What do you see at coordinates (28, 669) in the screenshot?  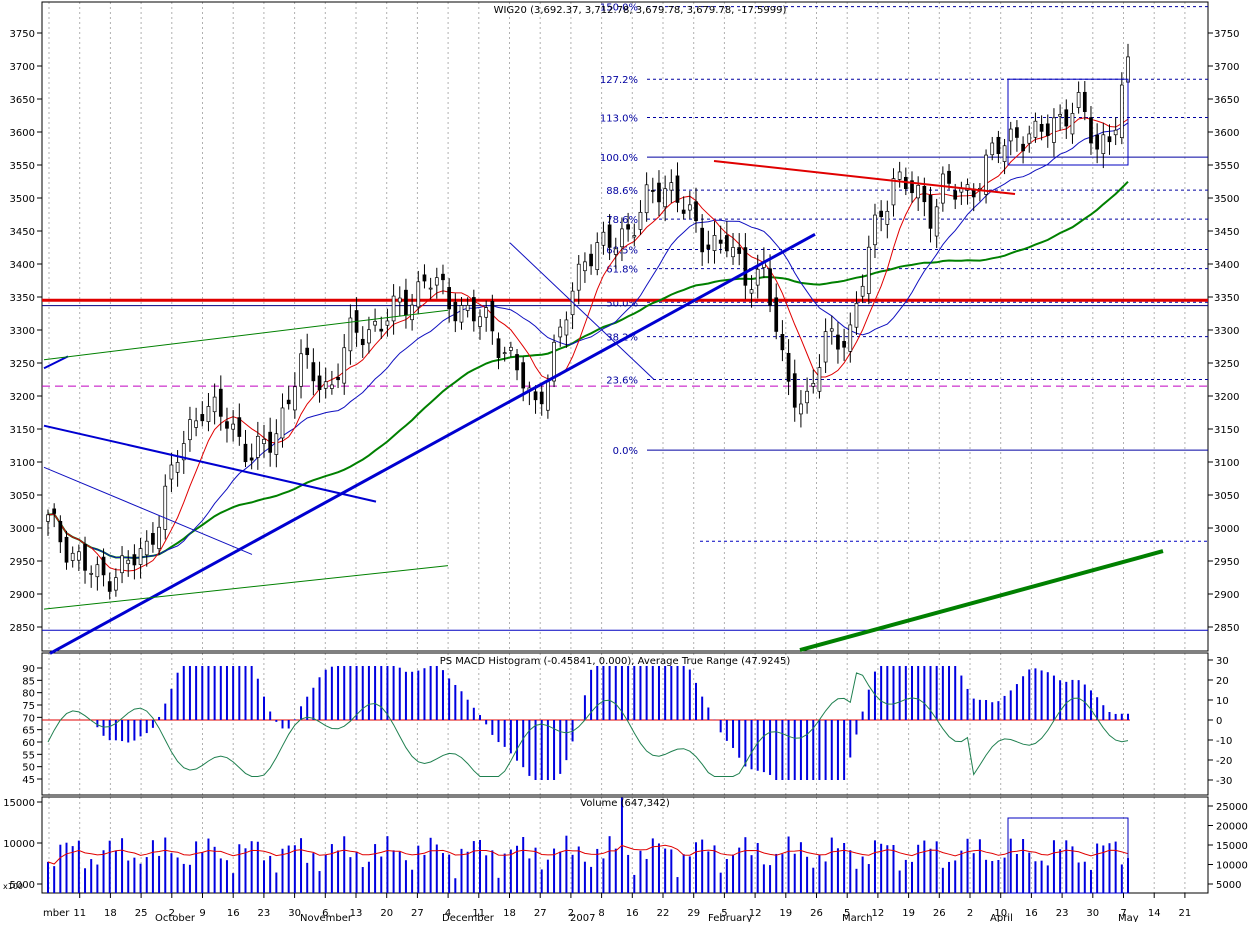 I see `macd-tick-label-left: 90` at bounding box center [28, 669].